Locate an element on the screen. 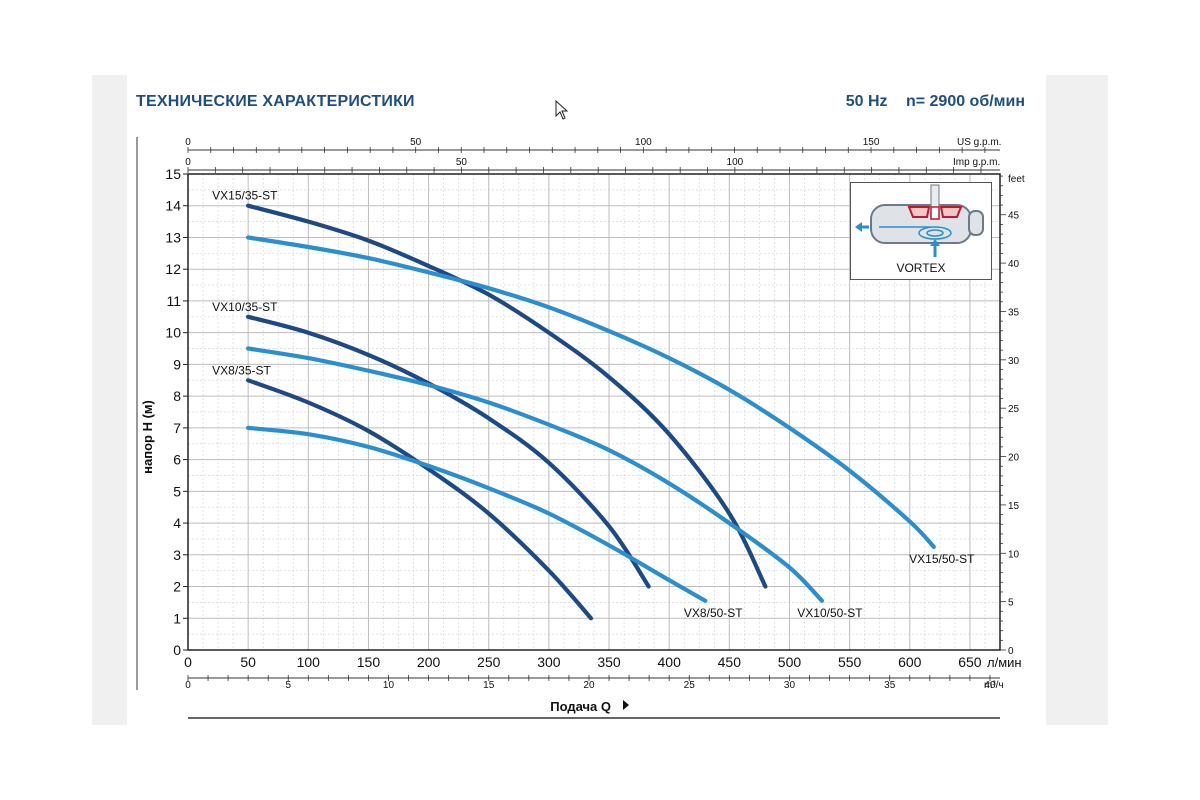 The width and height of the screenshot is (1200, 800). us-gpm-tick-label: 0 is located at coordinates (188, 142).